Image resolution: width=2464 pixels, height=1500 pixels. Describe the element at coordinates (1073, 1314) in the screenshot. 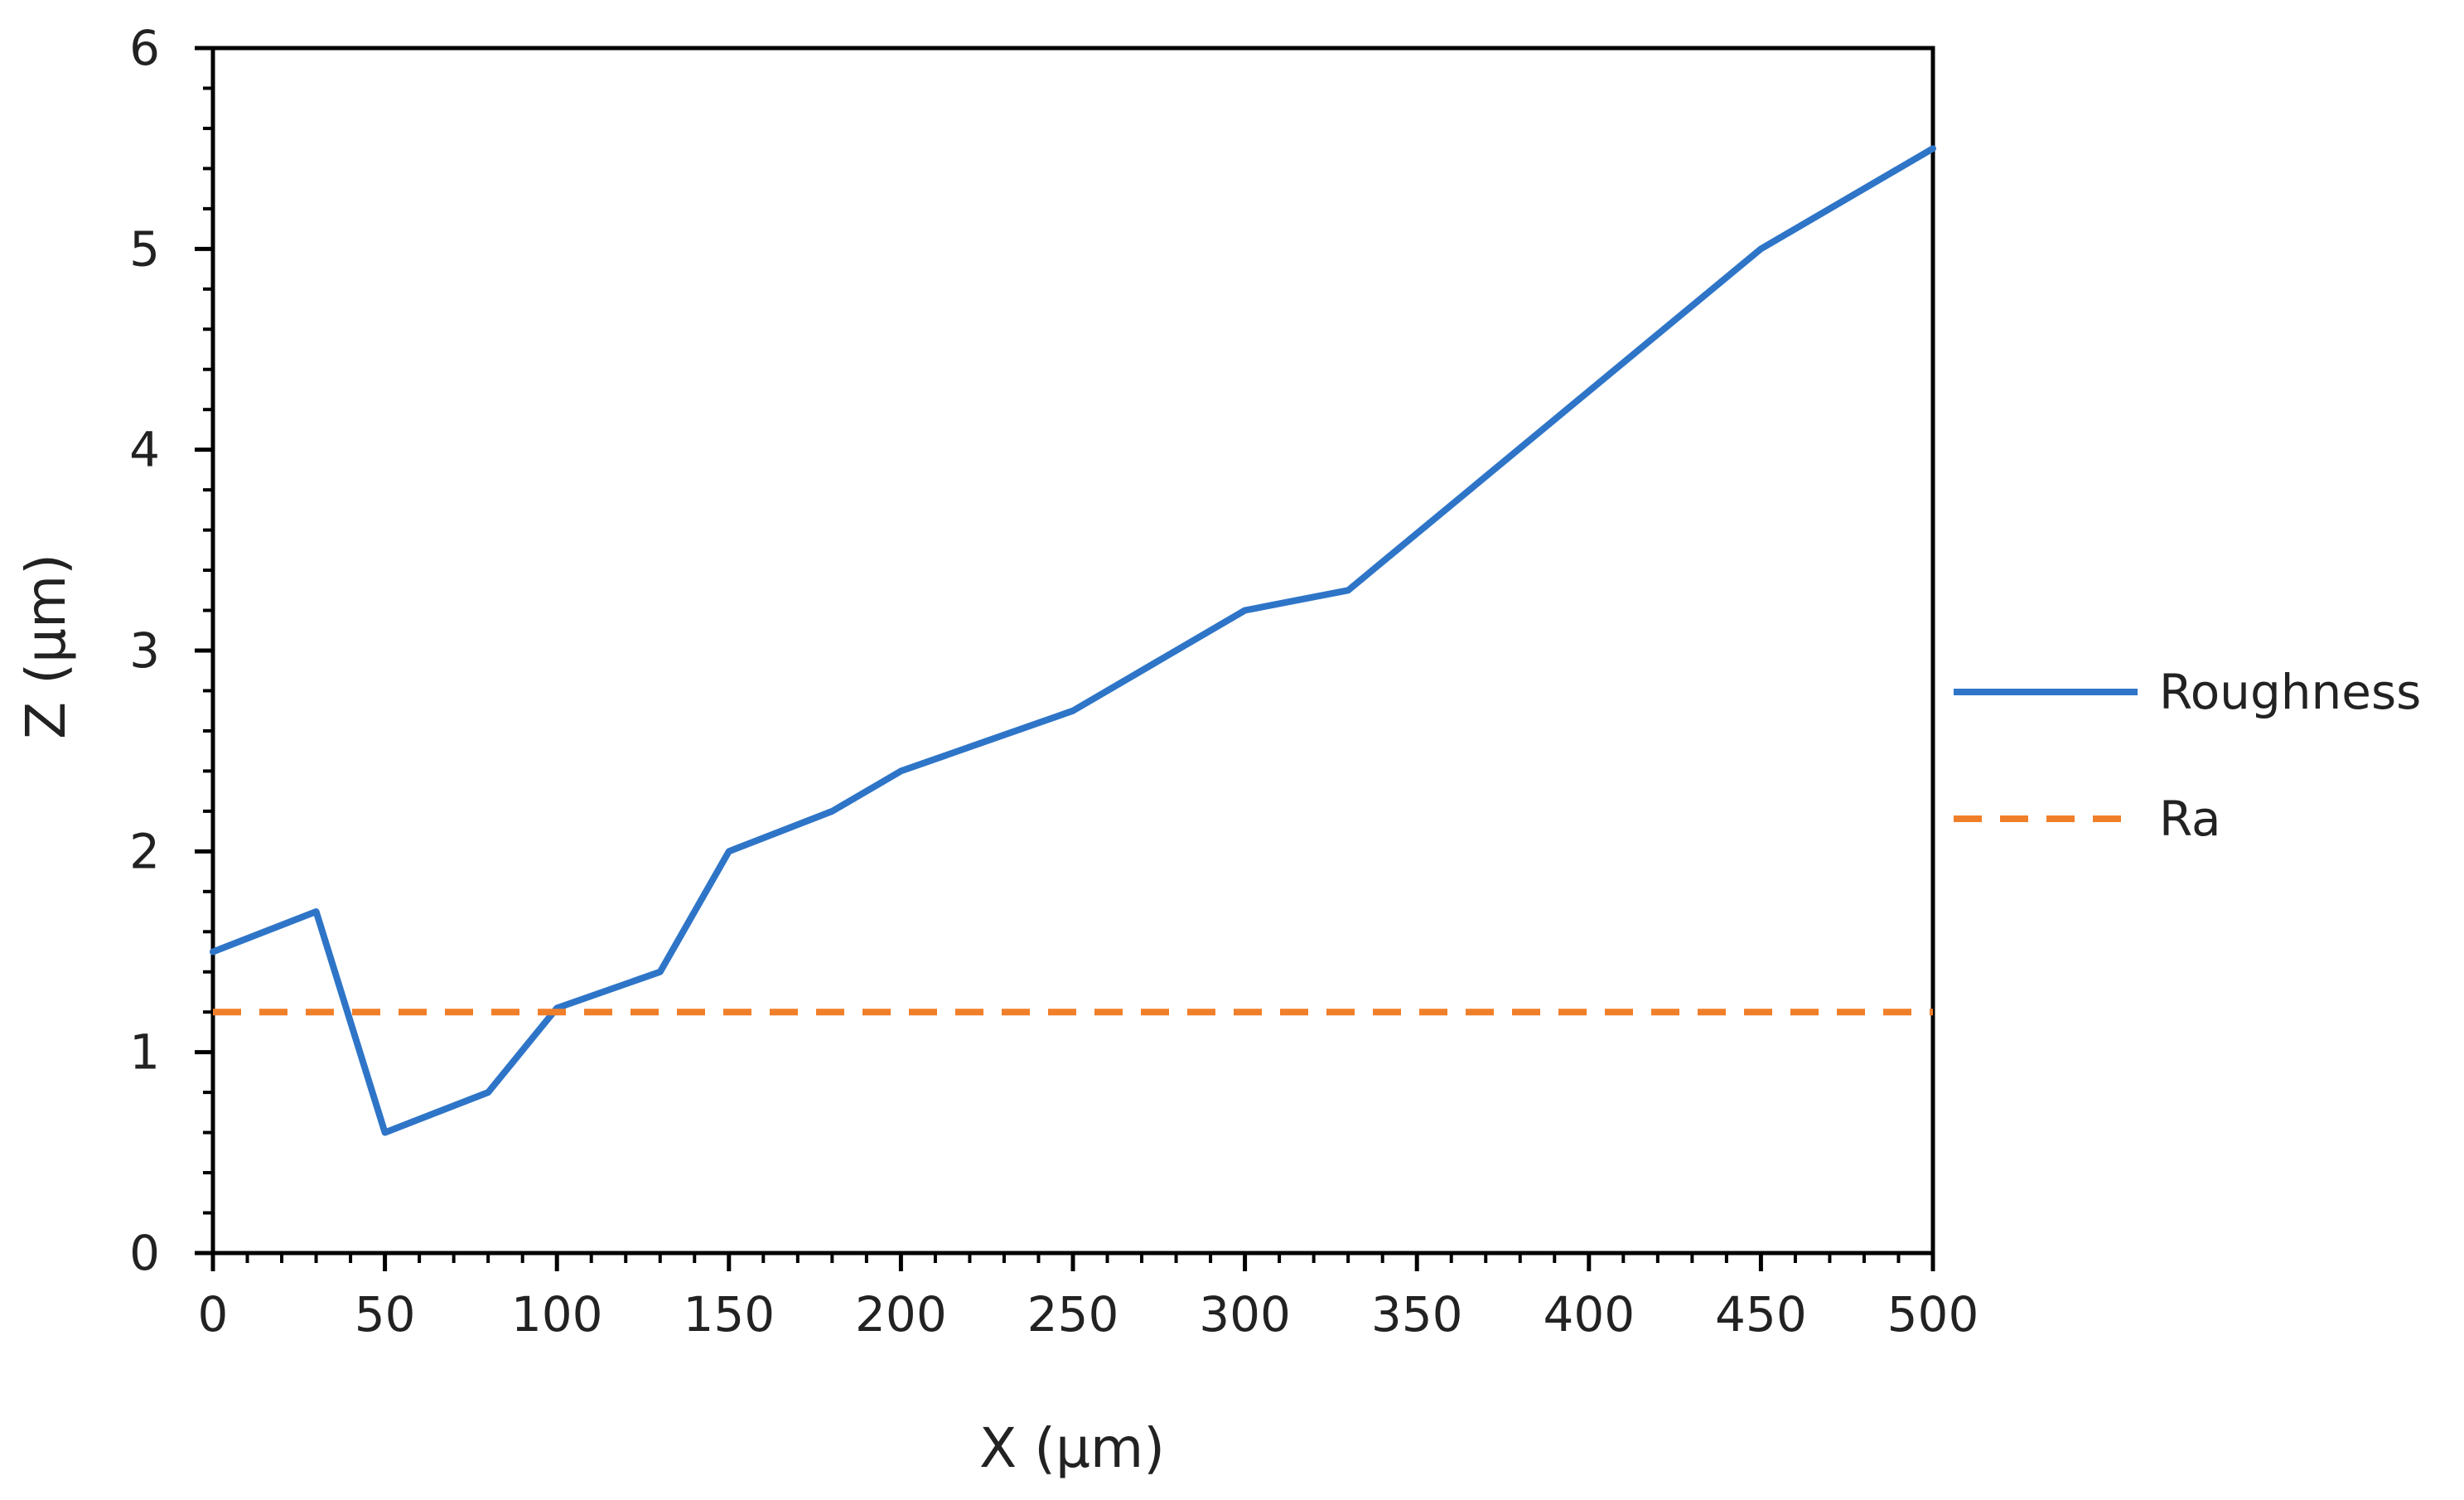

I see `x-tick-label: 250` at that location.